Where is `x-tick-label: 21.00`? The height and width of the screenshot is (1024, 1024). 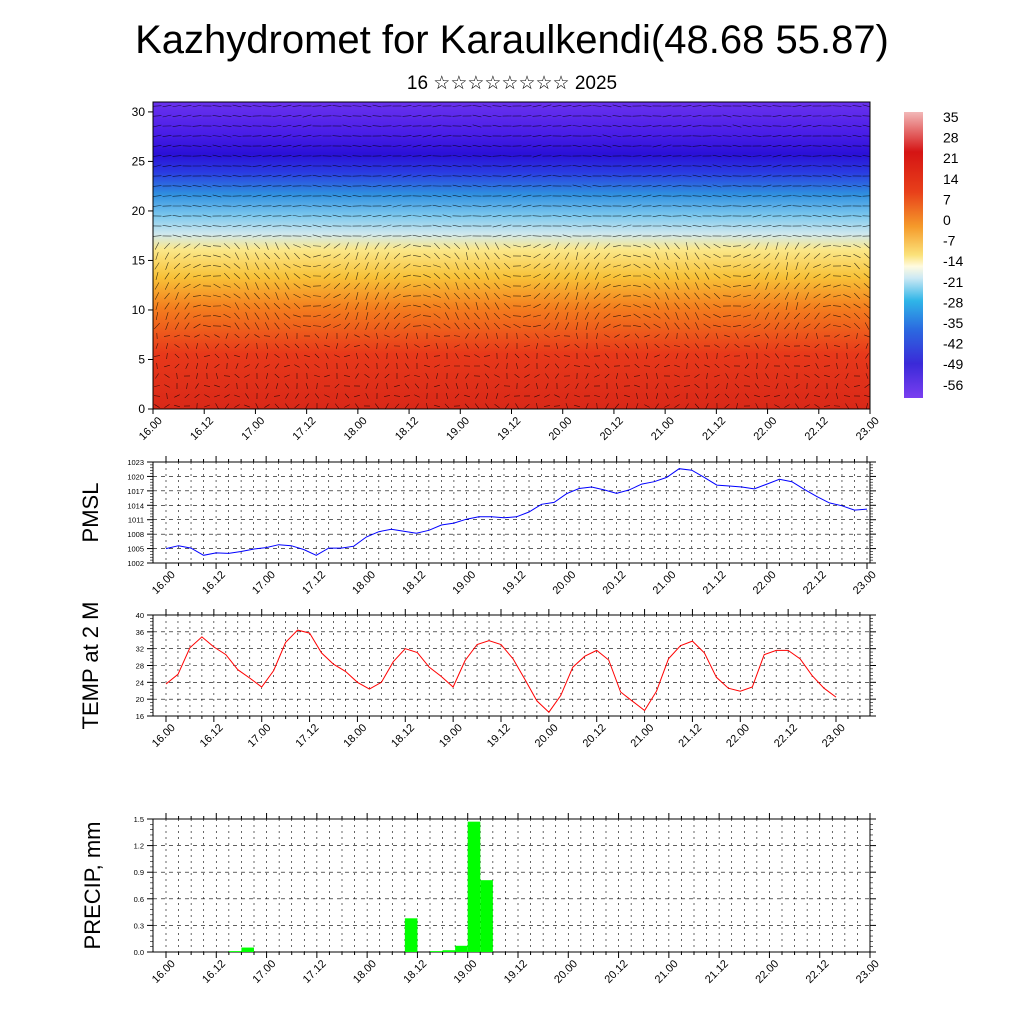
x-tick-label: 21.00 is located at coordinates (665, 583).